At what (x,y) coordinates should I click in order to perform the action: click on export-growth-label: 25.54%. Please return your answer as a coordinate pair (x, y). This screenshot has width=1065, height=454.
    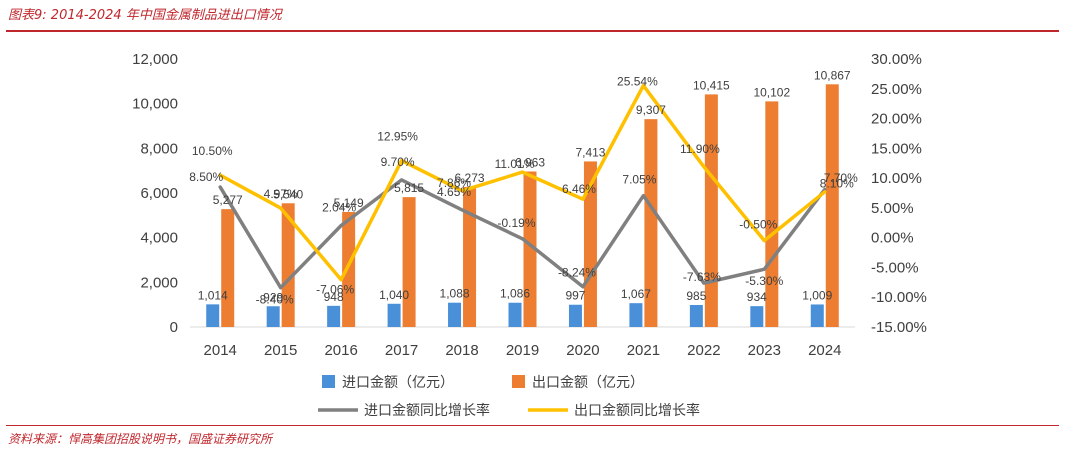
    Looking at the image, I should click on (637, 82).